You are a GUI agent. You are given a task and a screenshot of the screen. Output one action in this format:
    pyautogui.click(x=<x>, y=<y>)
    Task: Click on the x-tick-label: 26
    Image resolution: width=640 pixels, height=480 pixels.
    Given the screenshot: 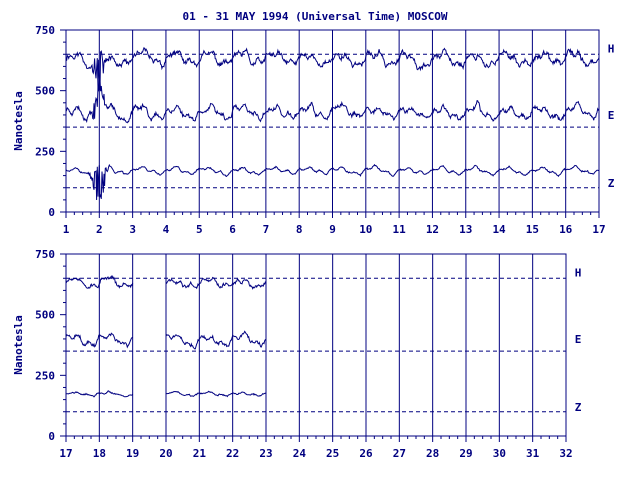 What is the action you would take?
    pyautogui.click(x=366, y=453)
    